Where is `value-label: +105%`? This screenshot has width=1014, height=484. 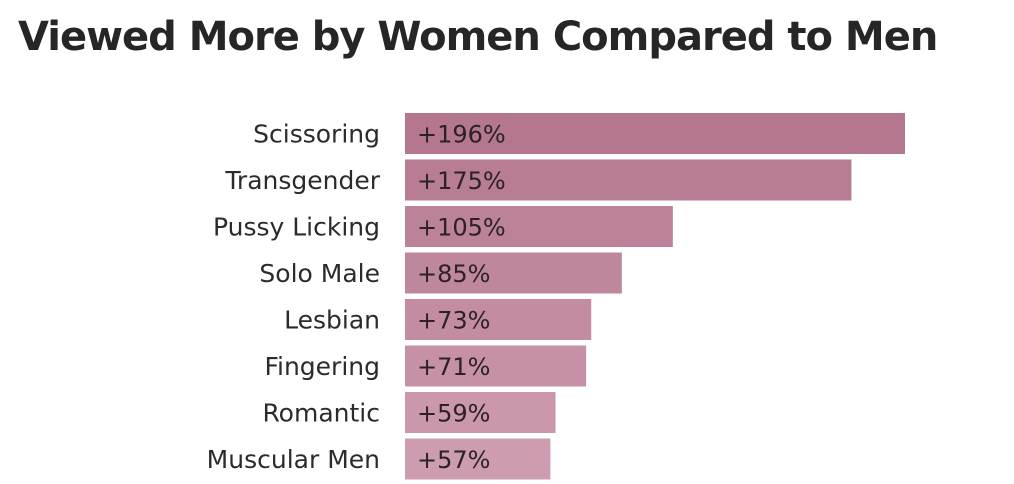 value-label: +105% is located at coordinates (461, 228).